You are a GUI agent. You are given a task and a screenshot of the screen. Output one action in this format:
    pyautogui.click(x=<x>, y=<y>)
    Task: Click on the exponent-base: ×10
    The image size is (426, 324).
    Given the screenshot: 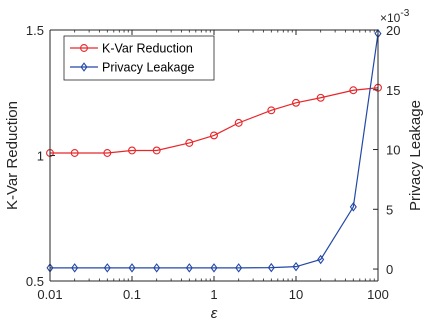 What is the action you would take?
    pyautogui.click(x=390, y=18)
    